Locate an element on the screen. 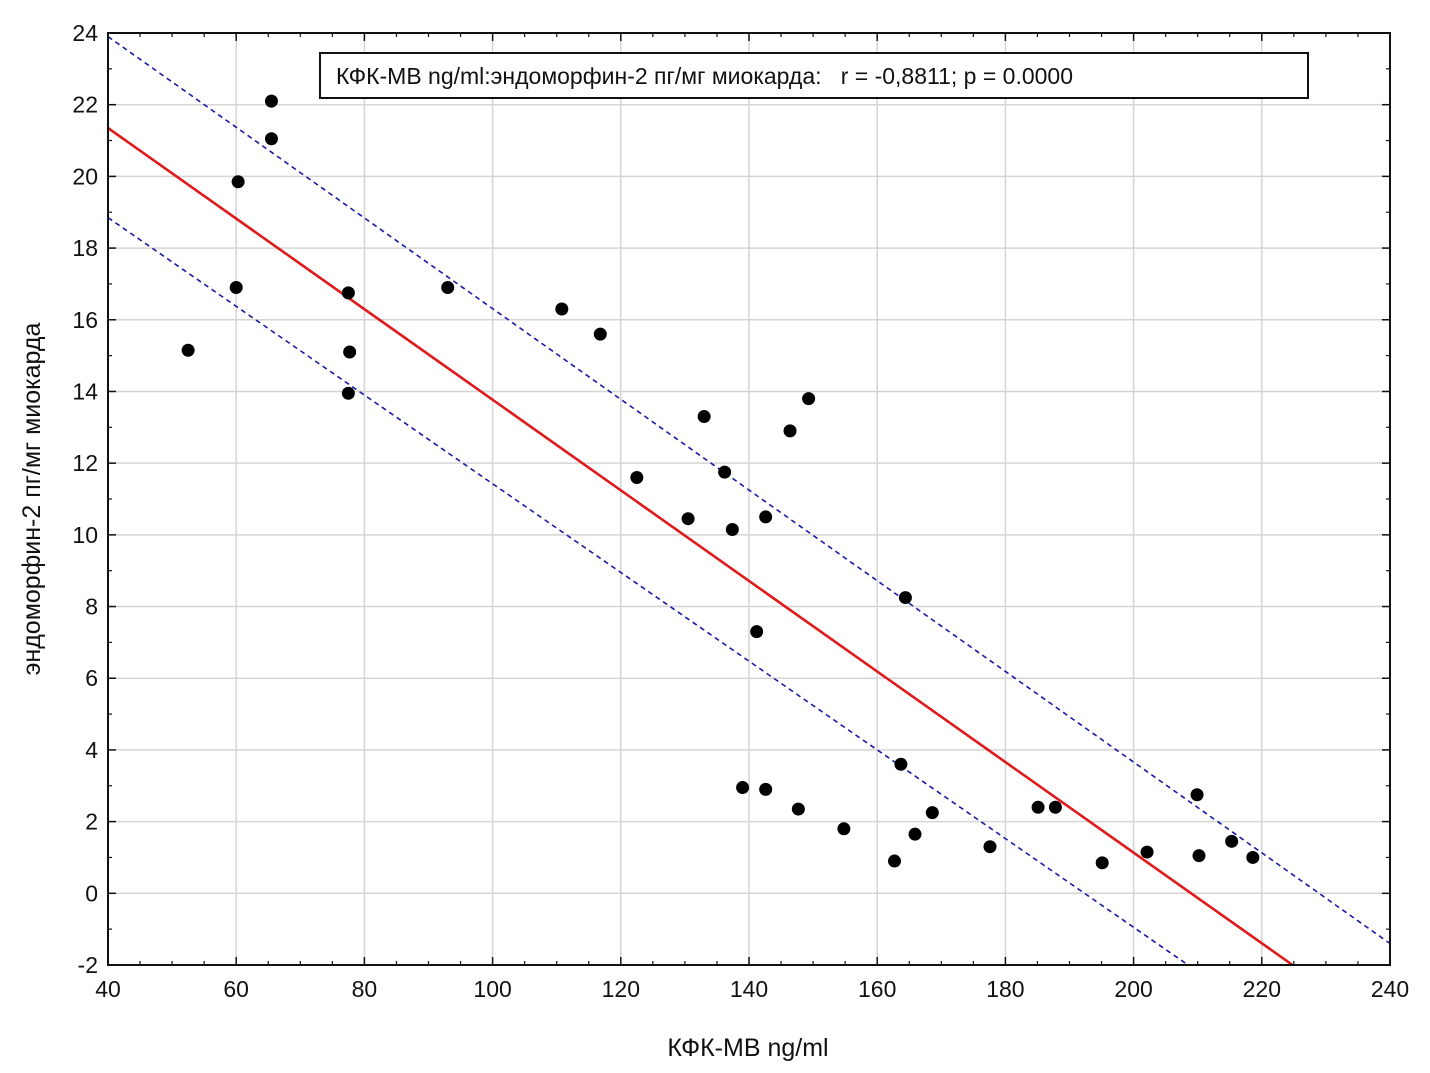  y-tick-label: 2 is located at coordinates (91, 822).